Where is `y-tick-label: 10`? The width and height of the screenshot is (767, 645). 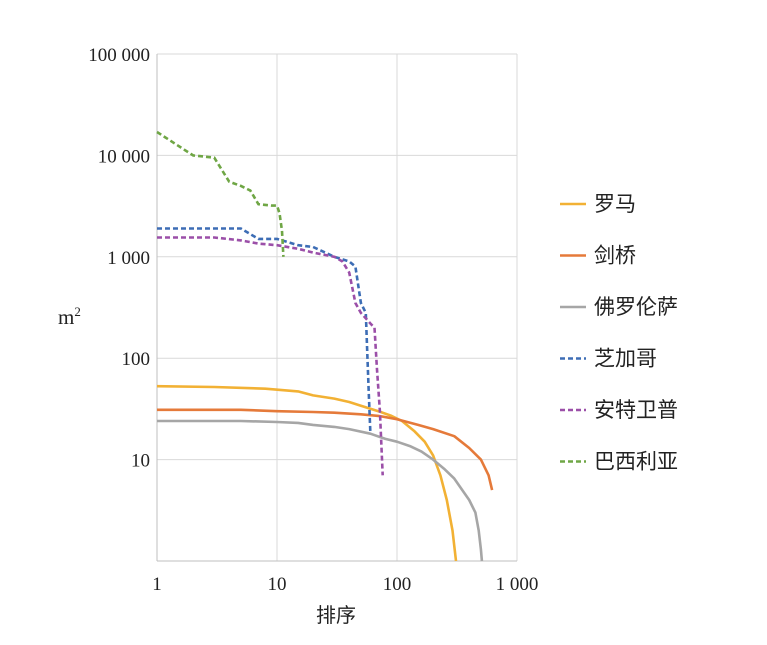 y-tick-label: 10 is located at coordinates (140, 461).